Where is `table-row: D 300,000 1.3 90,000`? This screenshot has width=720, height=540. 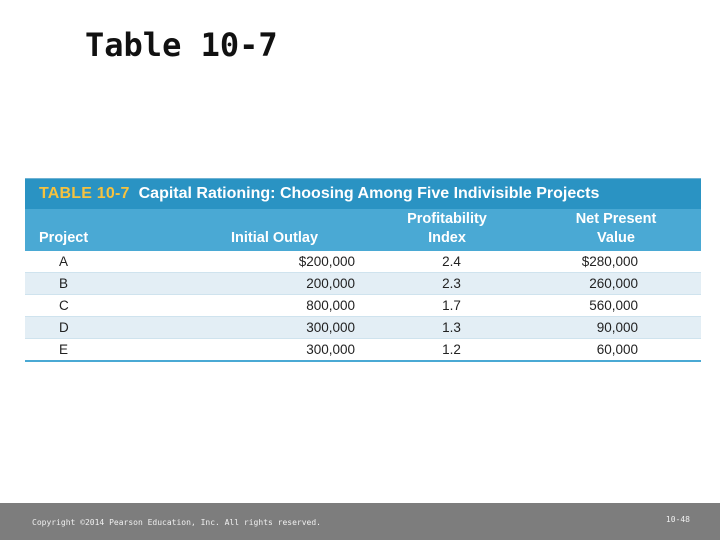
table-row: D 300,000 1.3 90,000 is located at coordinates (363, 327).